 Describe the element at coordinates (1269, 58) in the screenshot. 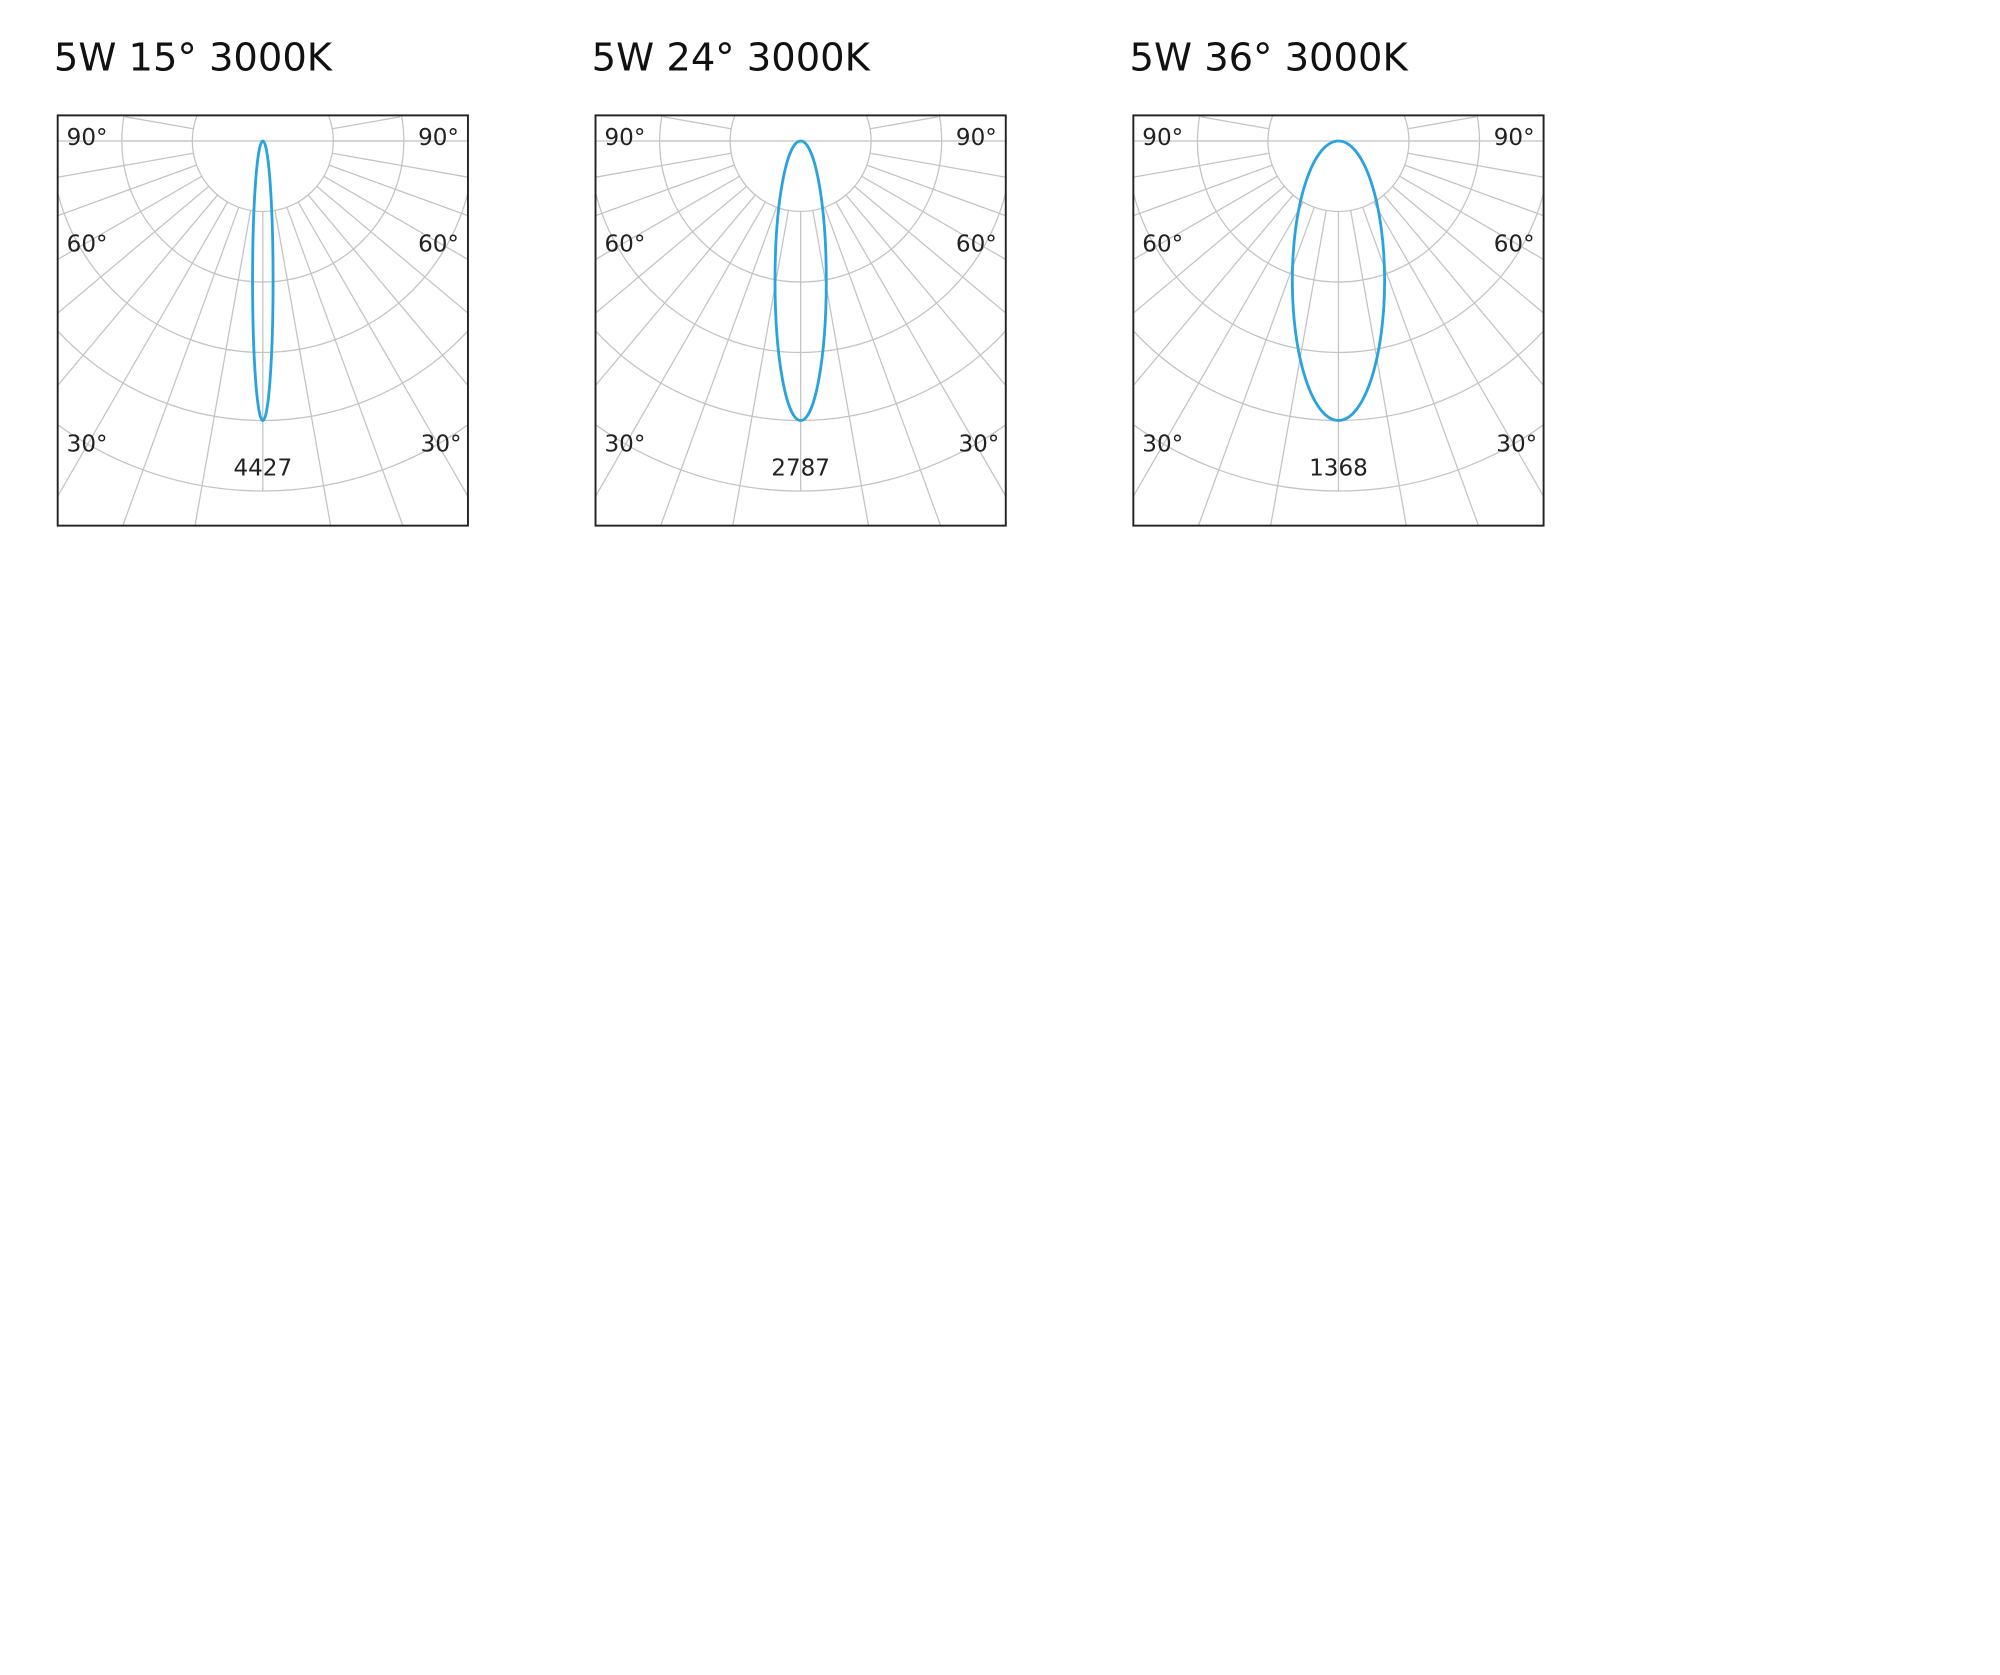

I see `panel-title: 5W 36° 3000K` at that location.